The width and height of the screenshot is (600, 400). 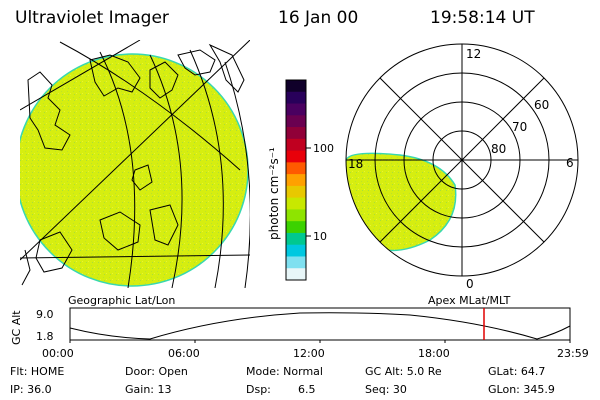 I want to click on mlat-label-60: 60, so click(x=541, y=105).